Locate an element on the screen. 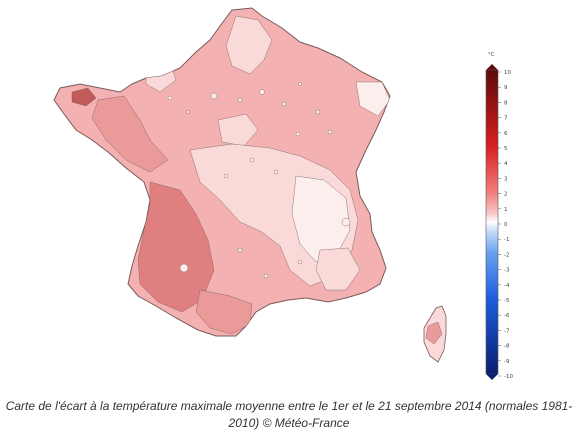 The width and height of the screenshot is (578, 439). legend-tick-label: 6 is located at coordinates (506, 134).